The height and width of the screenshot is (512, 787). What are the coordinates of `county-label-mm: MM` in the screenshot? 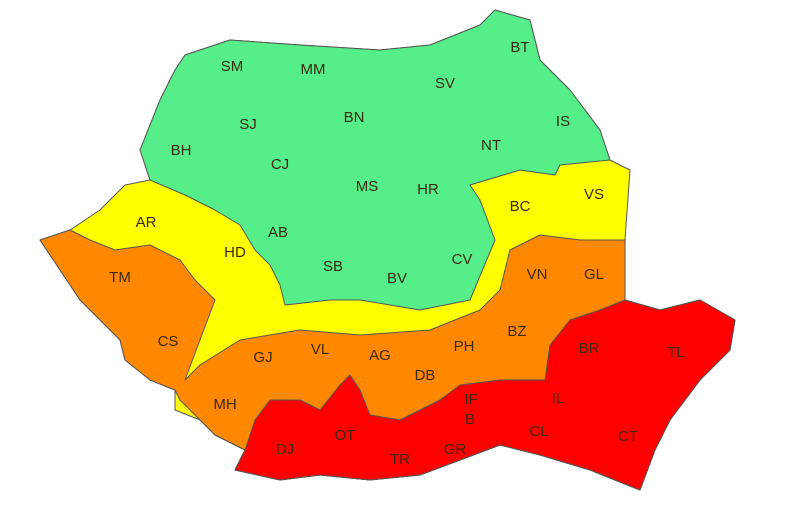 It's located at (313, 69).